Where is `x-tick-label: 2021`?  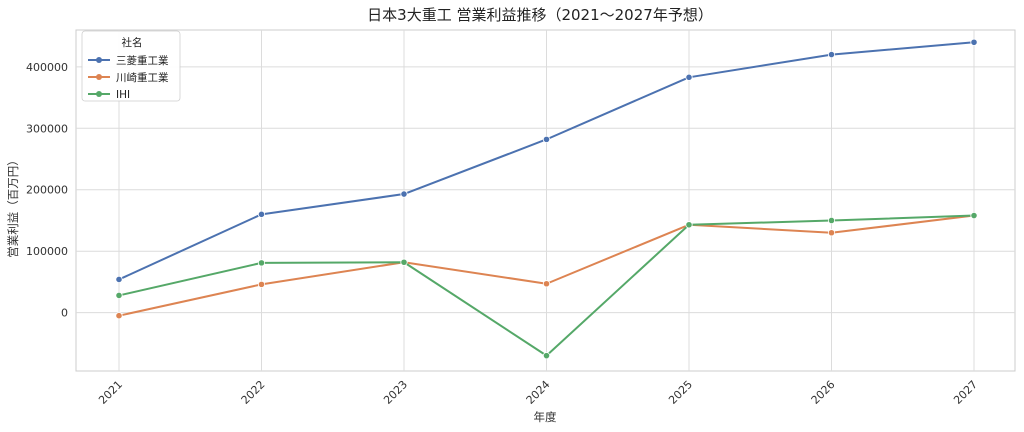
x-tick-label: 2021 is located at coordinates (110, 392).